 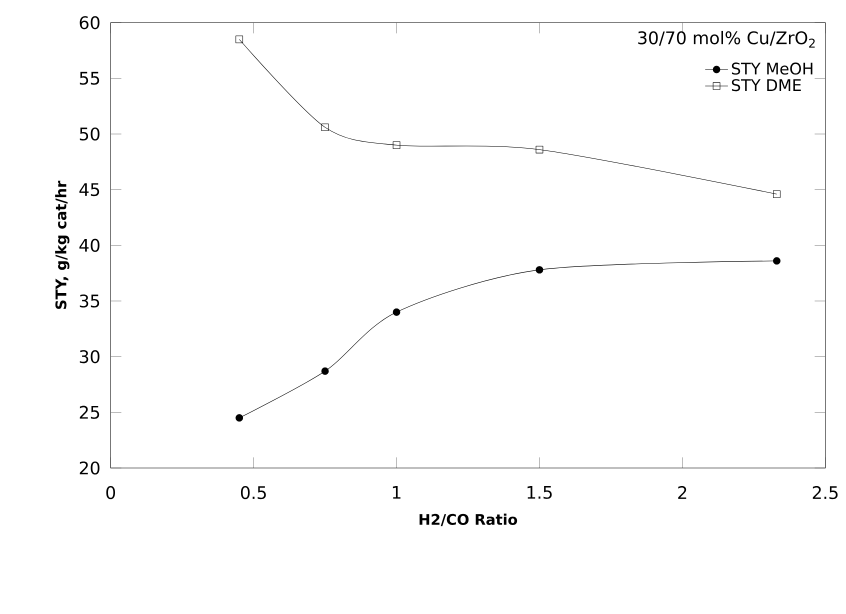 What do you see at coordinates (90, 357) in the screenshot?
I see `y-tick-label: 30` at bounding box center [90, 357].